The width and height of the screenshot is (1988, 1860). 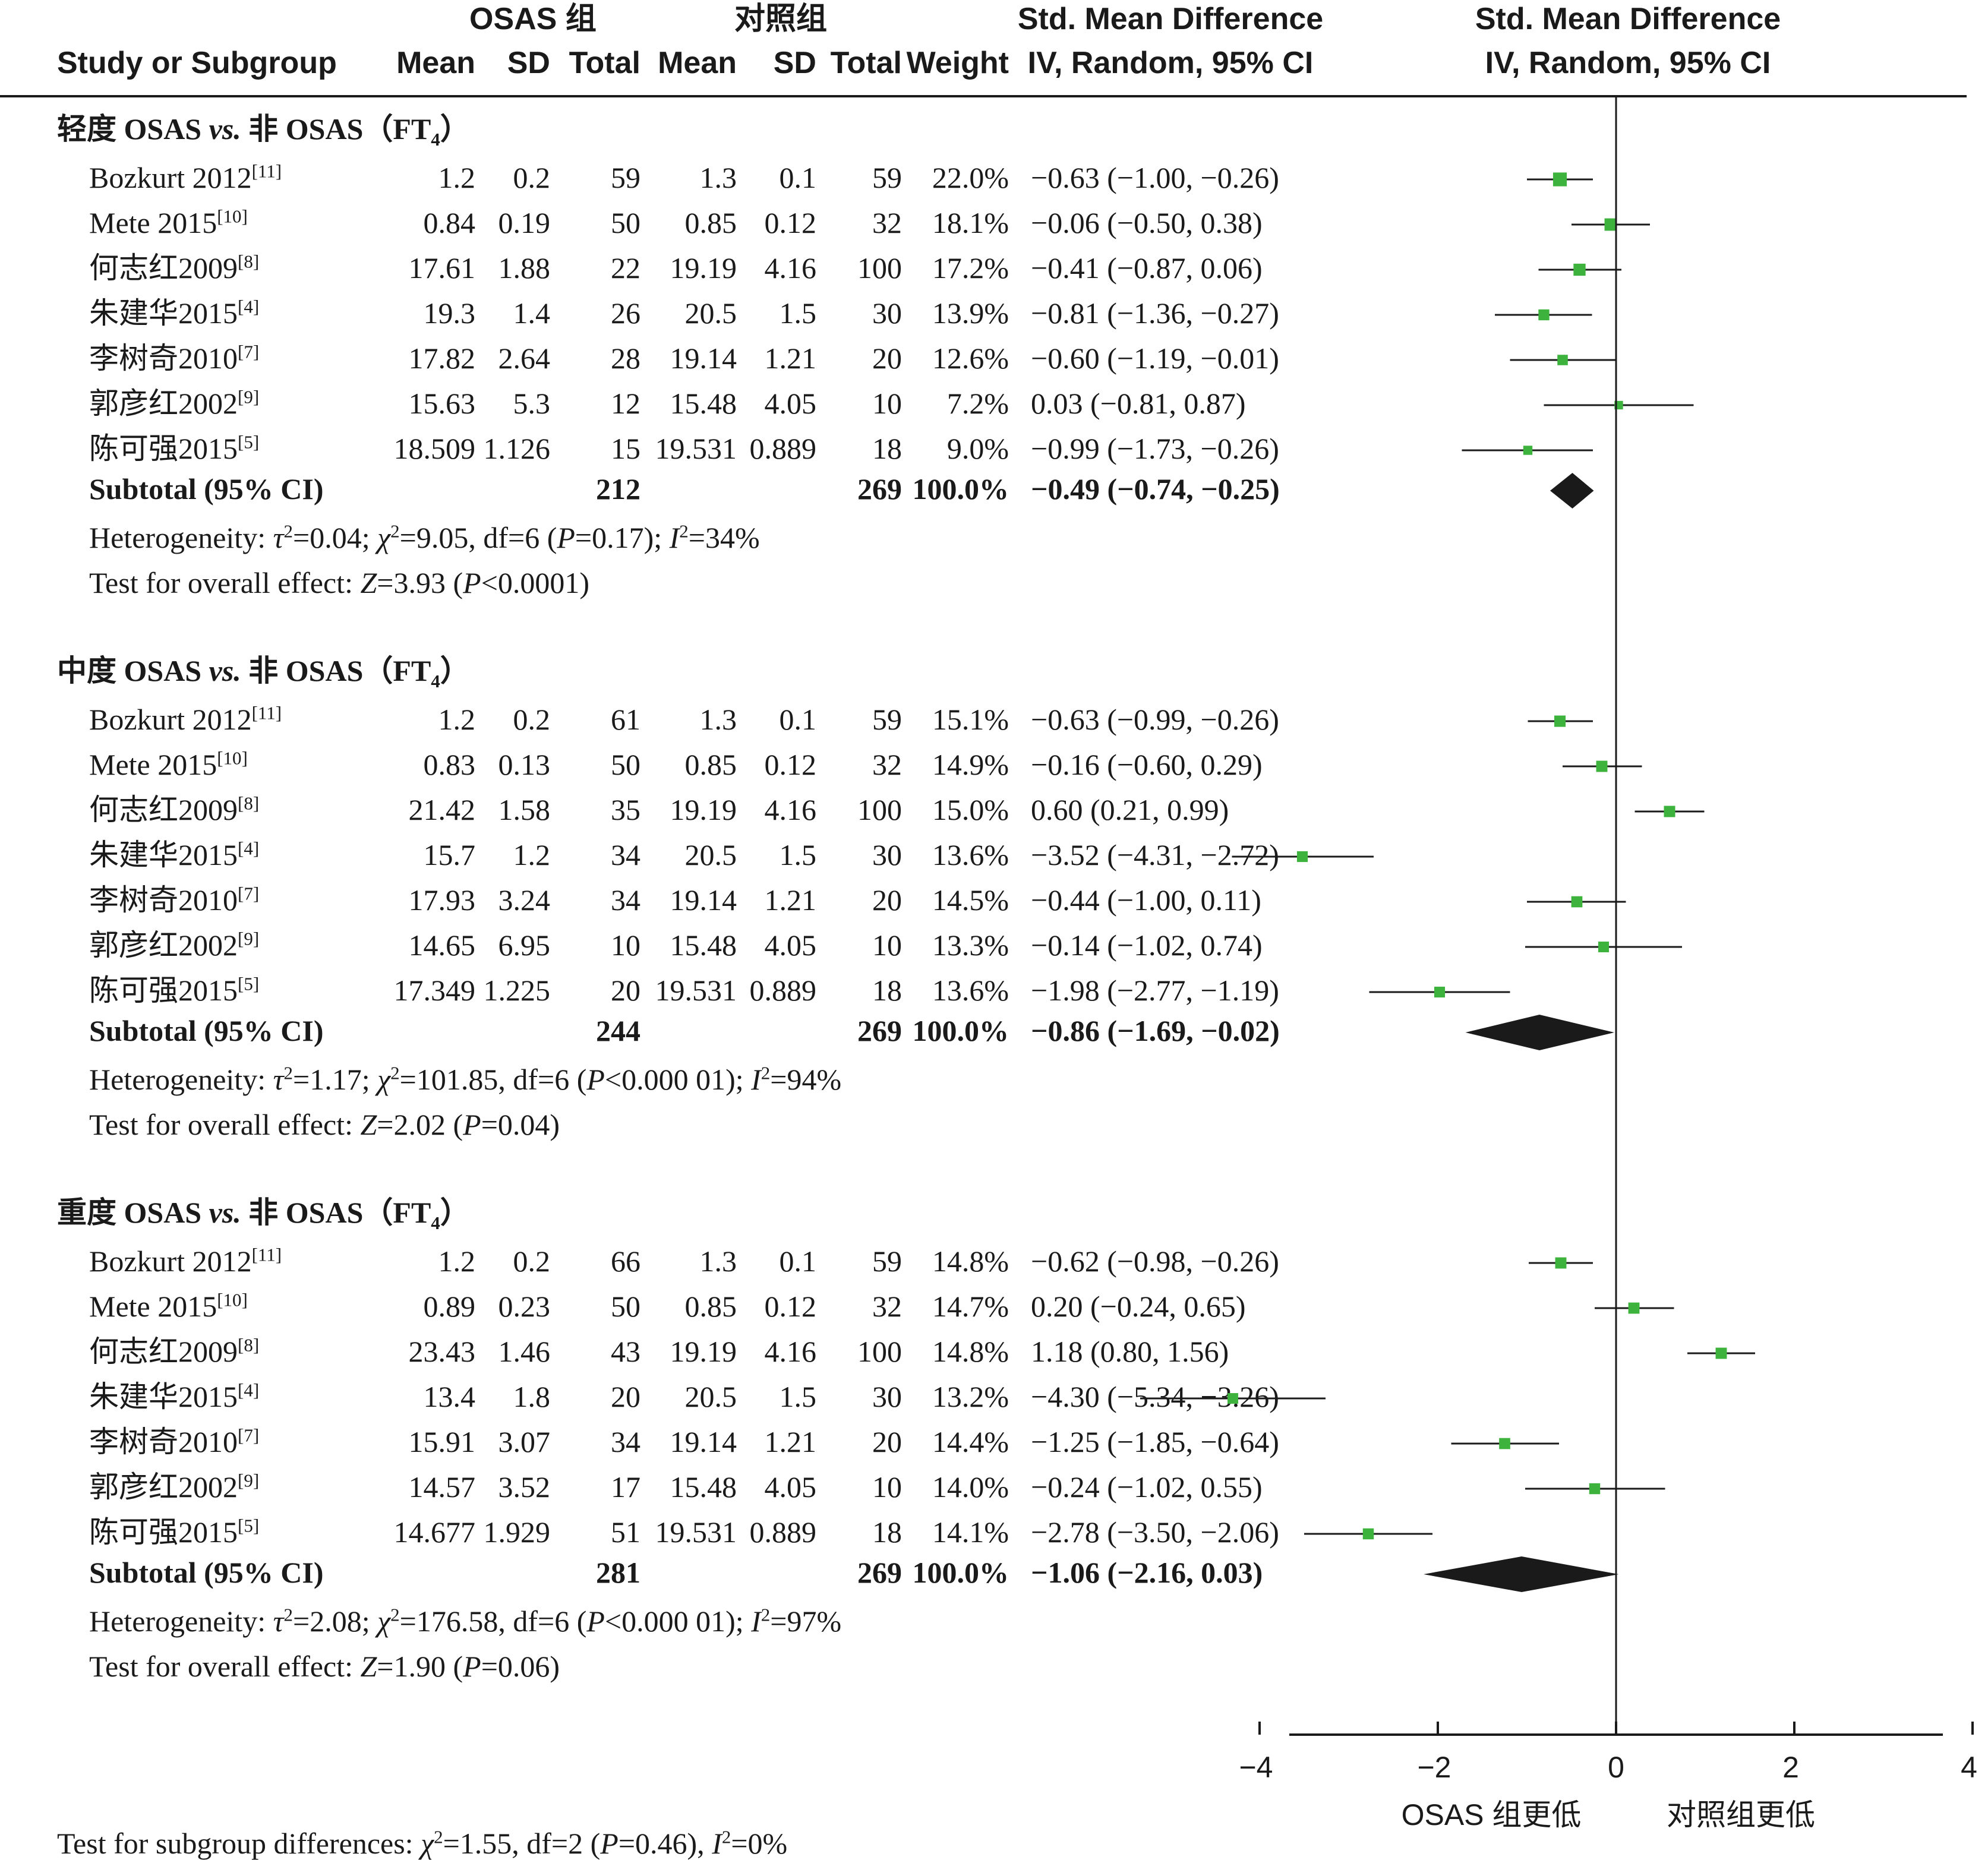 What do you see at coordinates (532, 537) in the screenshot?
I see `het-df: 6` at bounding box center [532, 537].